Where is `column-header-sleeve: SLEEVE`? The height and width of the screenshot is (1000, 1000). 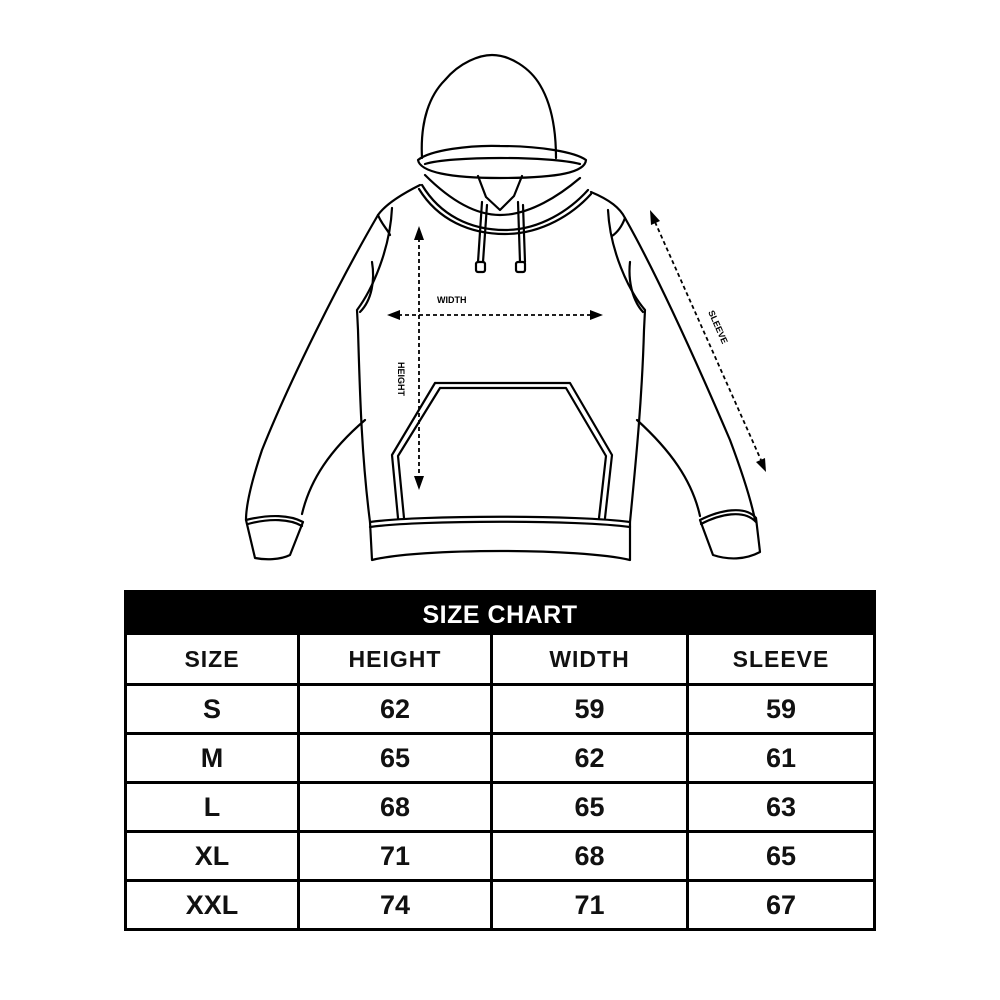
column-header-sleeve: SLEEVE is located at coordinates (779, 660).